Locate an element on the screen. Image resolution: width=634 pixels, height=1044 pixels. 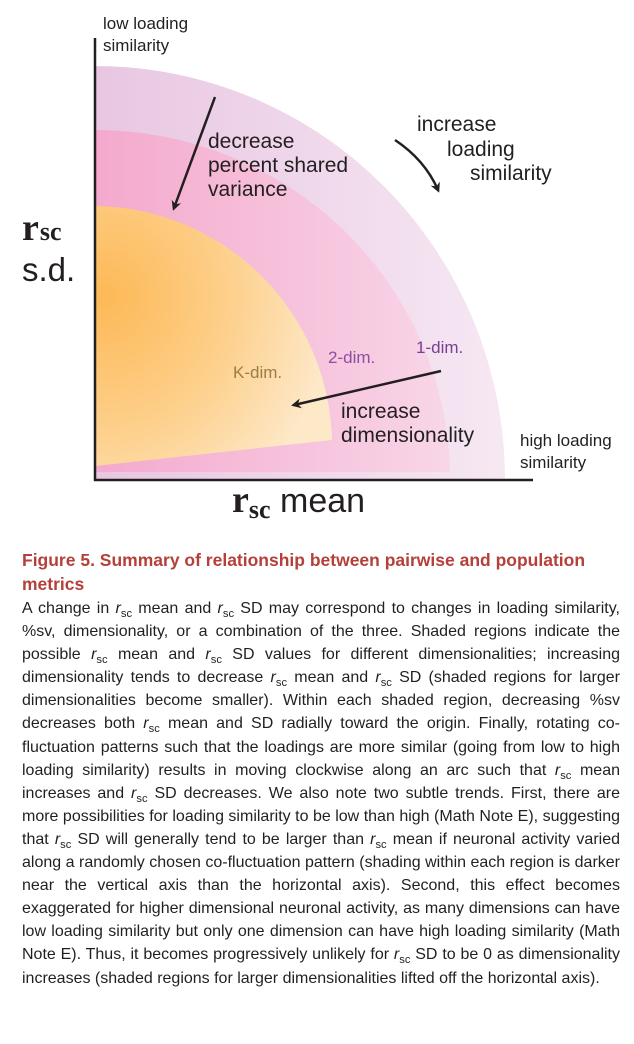
svg-text: percent shared is located at coordinates (278, 165).